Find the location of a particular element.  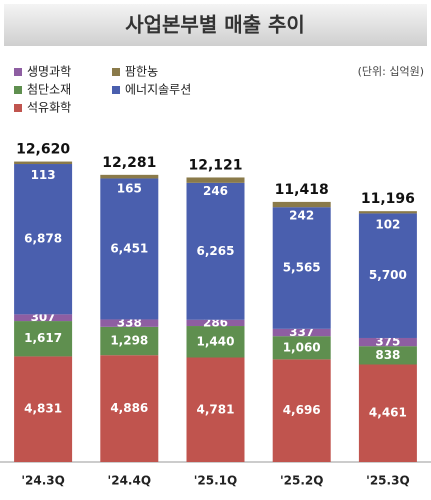

value-label: 5,565 is located at coordinates (302, 268).